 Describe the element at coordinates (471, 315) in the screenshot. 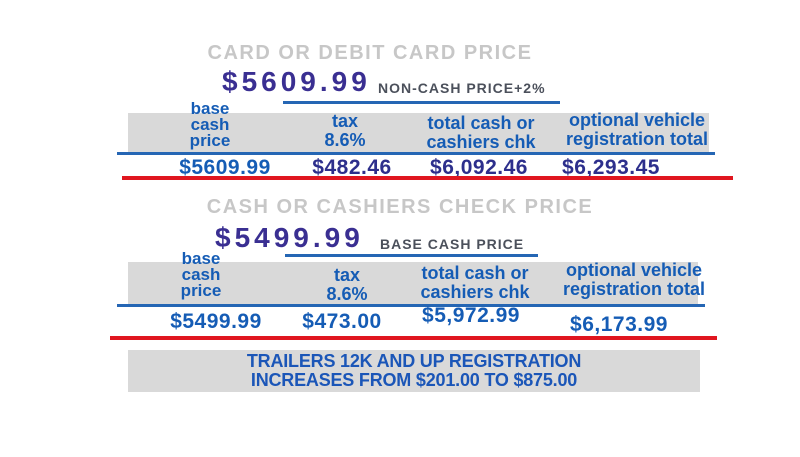

I see `cash-value-total-cash: $5,972.99` at that location.